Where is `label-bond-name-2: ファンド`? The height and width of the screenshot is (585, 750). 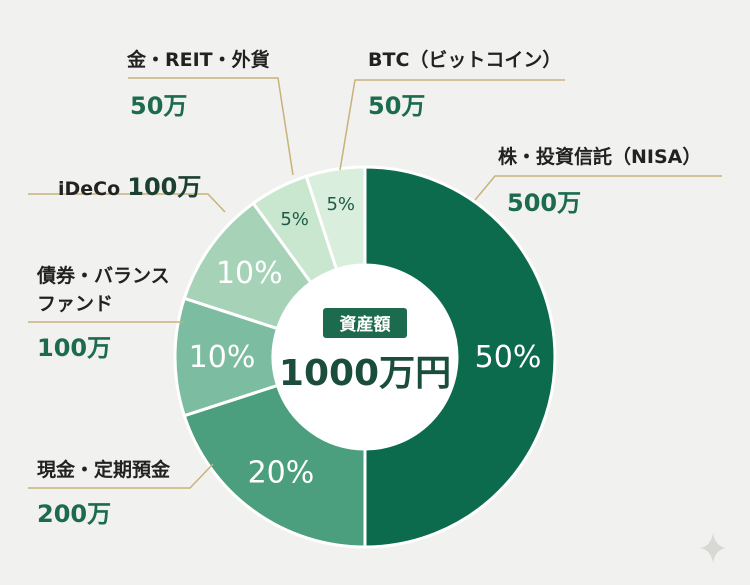 label-bond-name-2: ファンド is located at coordinates (75, 304).